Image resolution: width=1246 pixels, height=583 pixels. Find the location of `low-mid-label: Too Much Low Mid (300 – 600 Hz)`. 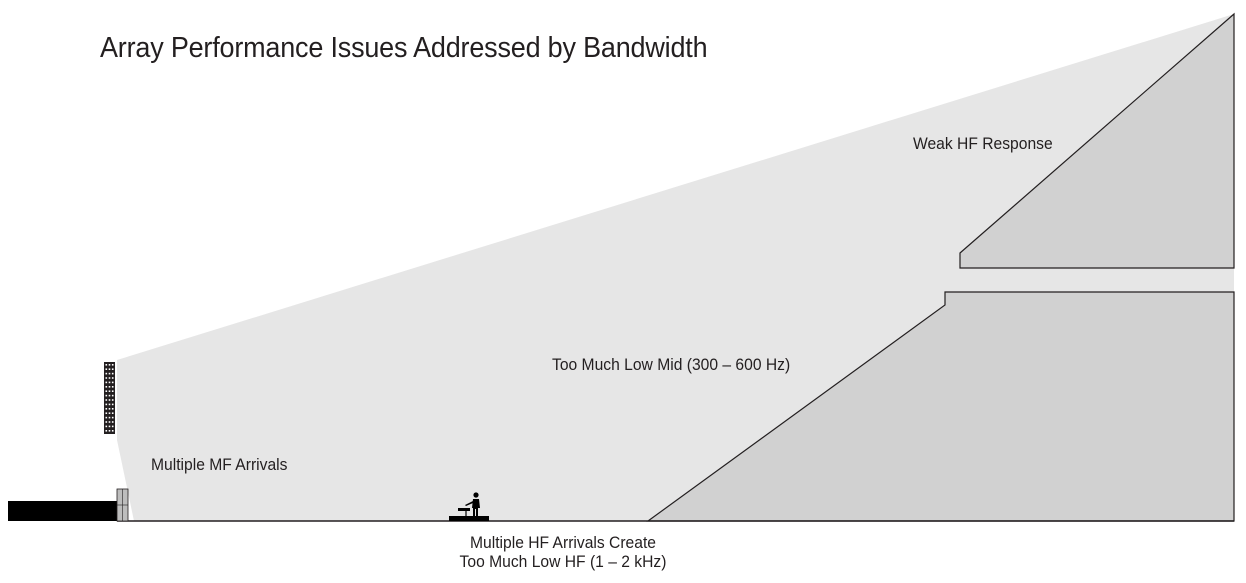

low-mid-label: Too Much Low Mid (300 – 600 Hz) is located at coordinates (671, 364).